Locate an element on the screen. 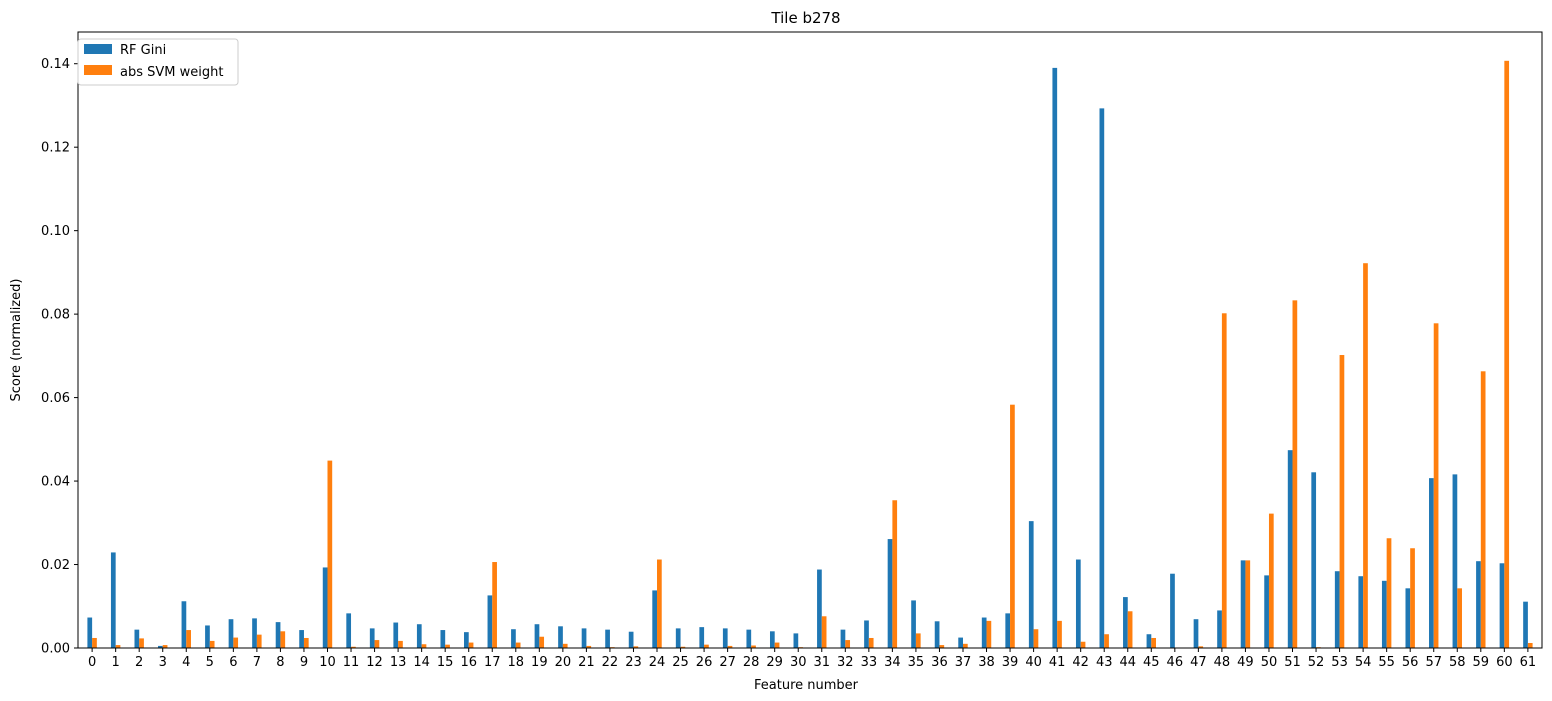  x-tick-label-35: 35 is located at coordinates (916, 662).